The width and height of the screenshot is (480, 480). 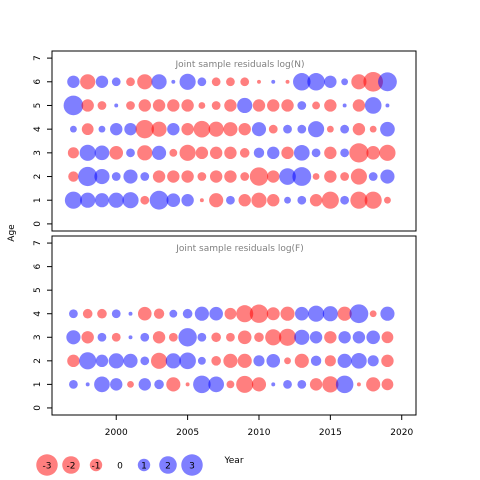 I want to click on y-tick-label: 5, so click(x=38, y=290).